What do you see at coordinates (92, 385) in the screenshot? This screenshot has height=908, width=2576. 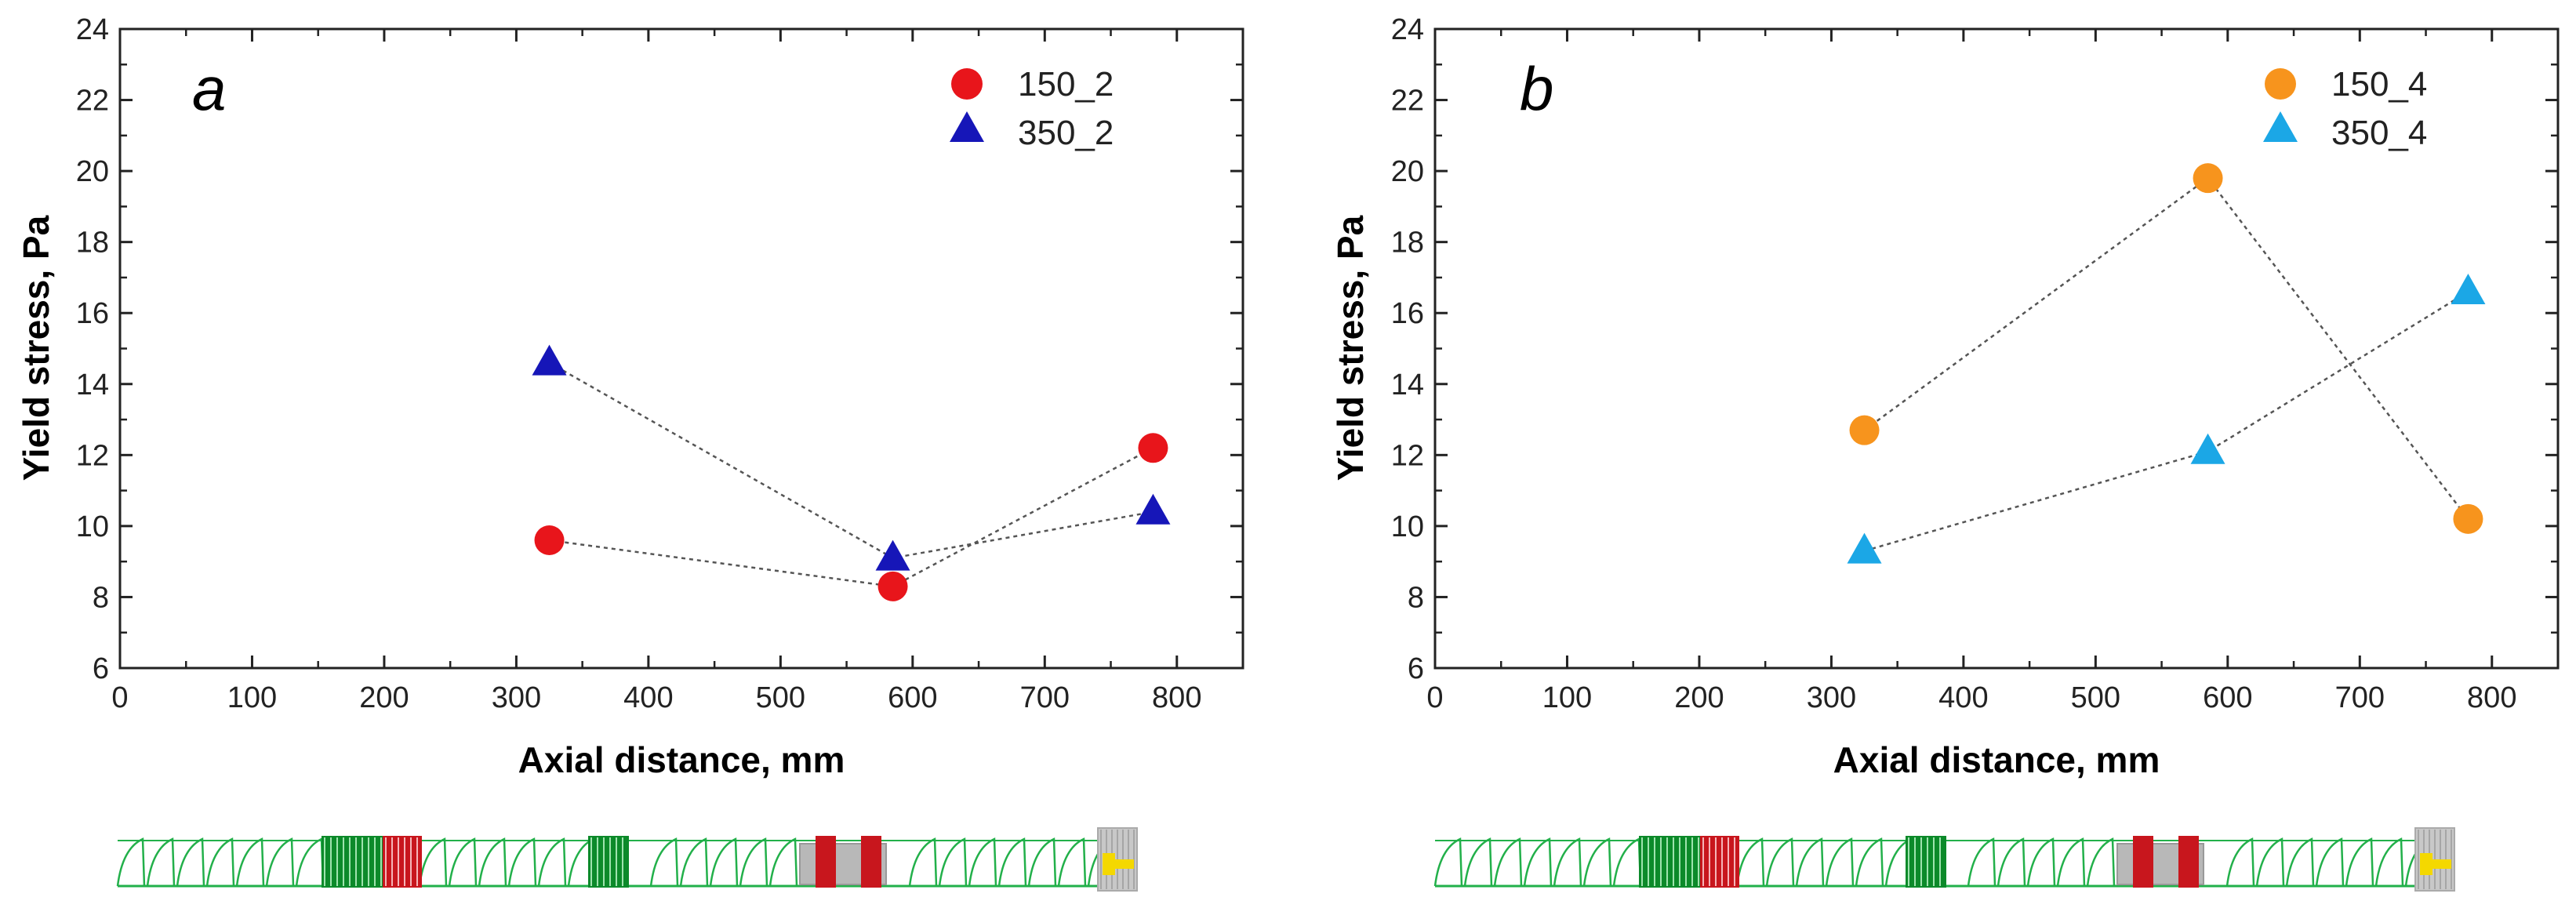 I see `y-tick-label-a: 14` at bounding box center [92, 385].